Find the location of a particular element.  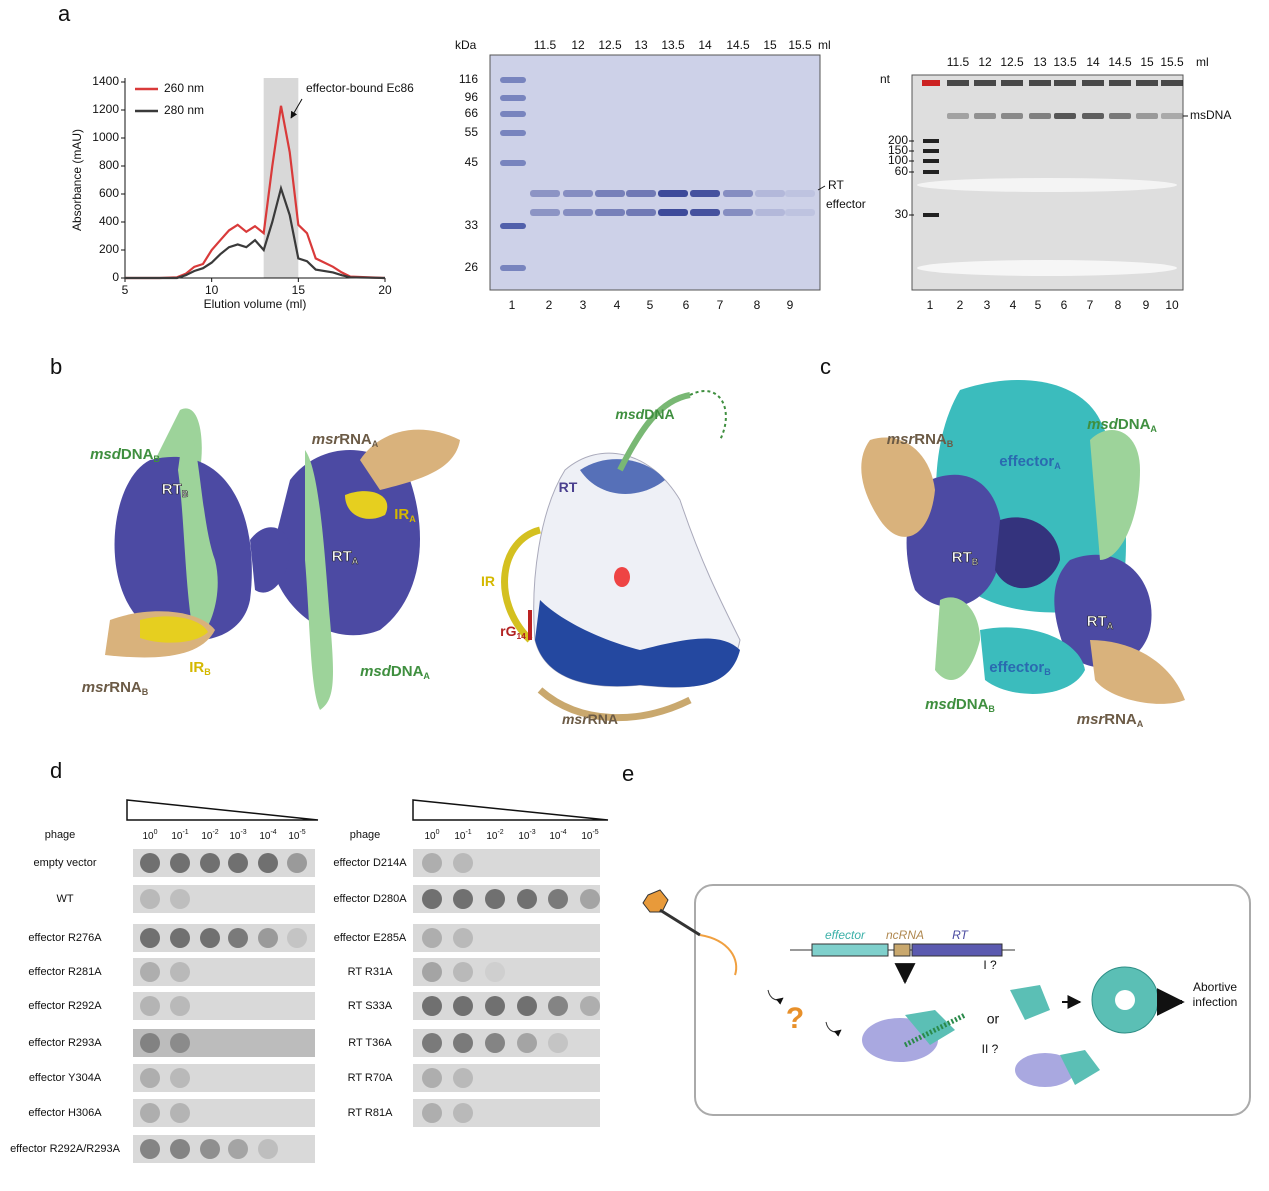

fraction-label: 15.5 is located at coordinates (800, 45).